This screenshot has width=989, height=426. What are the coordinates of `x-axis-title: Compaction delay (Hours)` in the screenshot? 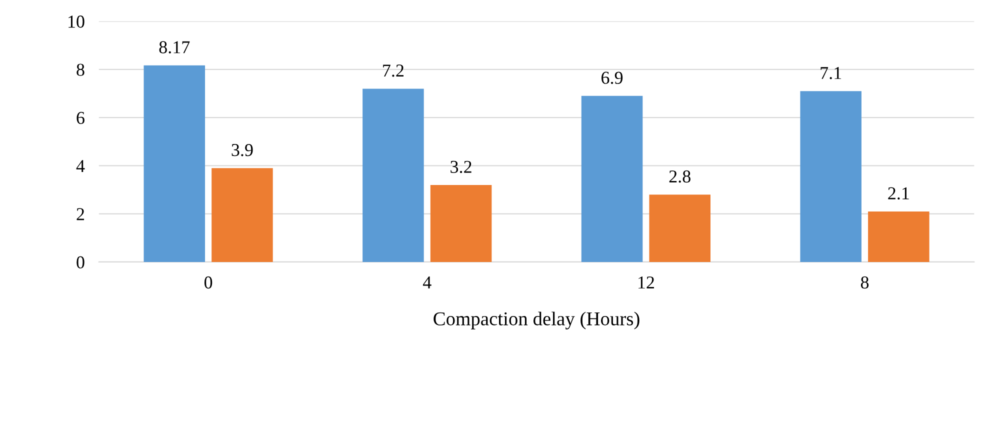 It's located at (537, 321).